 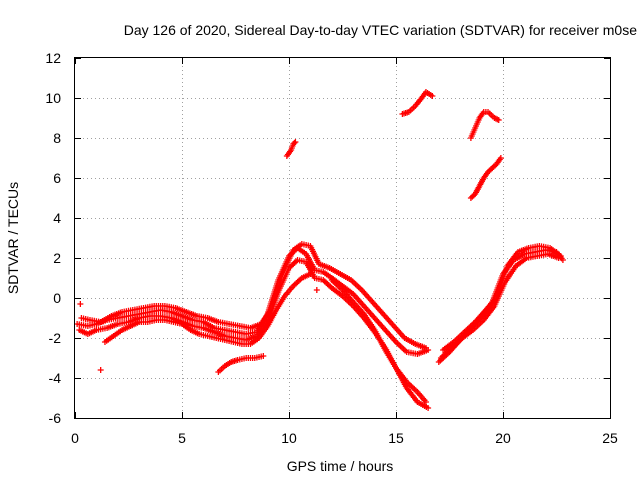 What do you see at coordinates (55, 378) in the screenshot?
I see `y-tick-label: -4` at bounding box center [55, 378].